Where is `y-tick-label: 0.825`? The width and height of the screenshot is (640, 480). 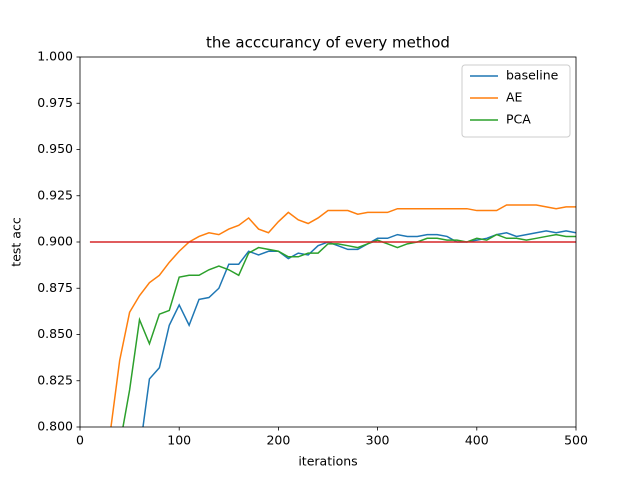 y-tick-label: 0.825 is located at coordinates (55, 379).